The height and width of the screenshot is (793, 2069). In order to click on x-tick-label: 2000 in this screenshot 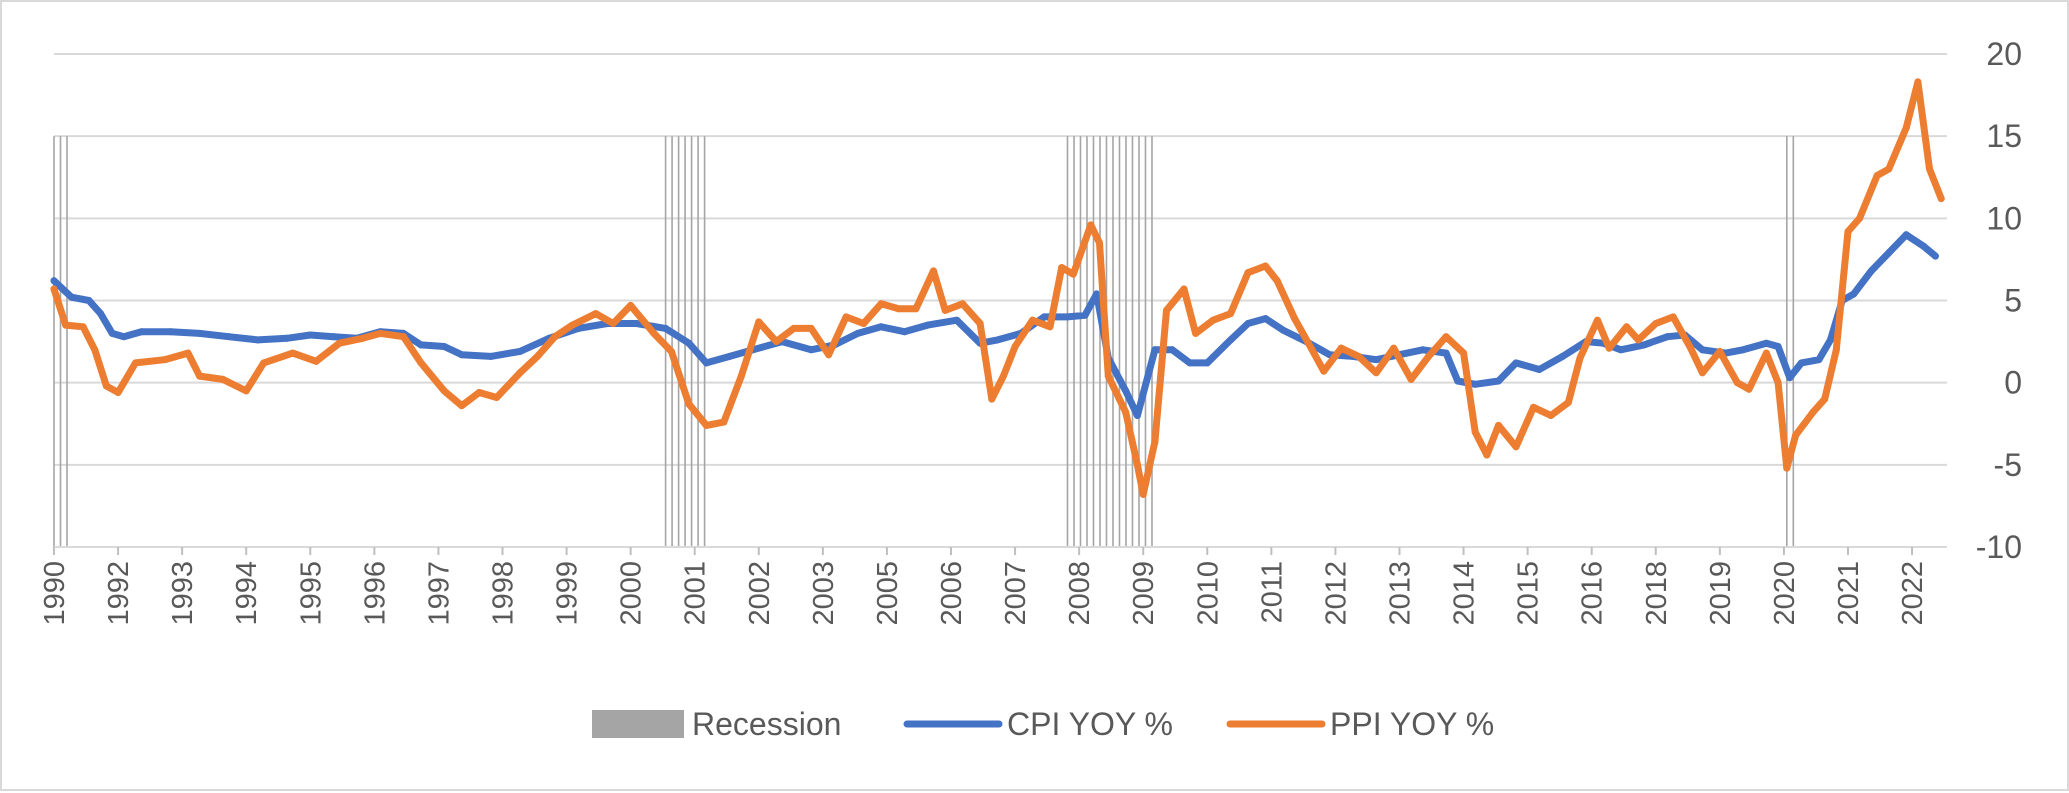, I will do `click(632, 593)`.